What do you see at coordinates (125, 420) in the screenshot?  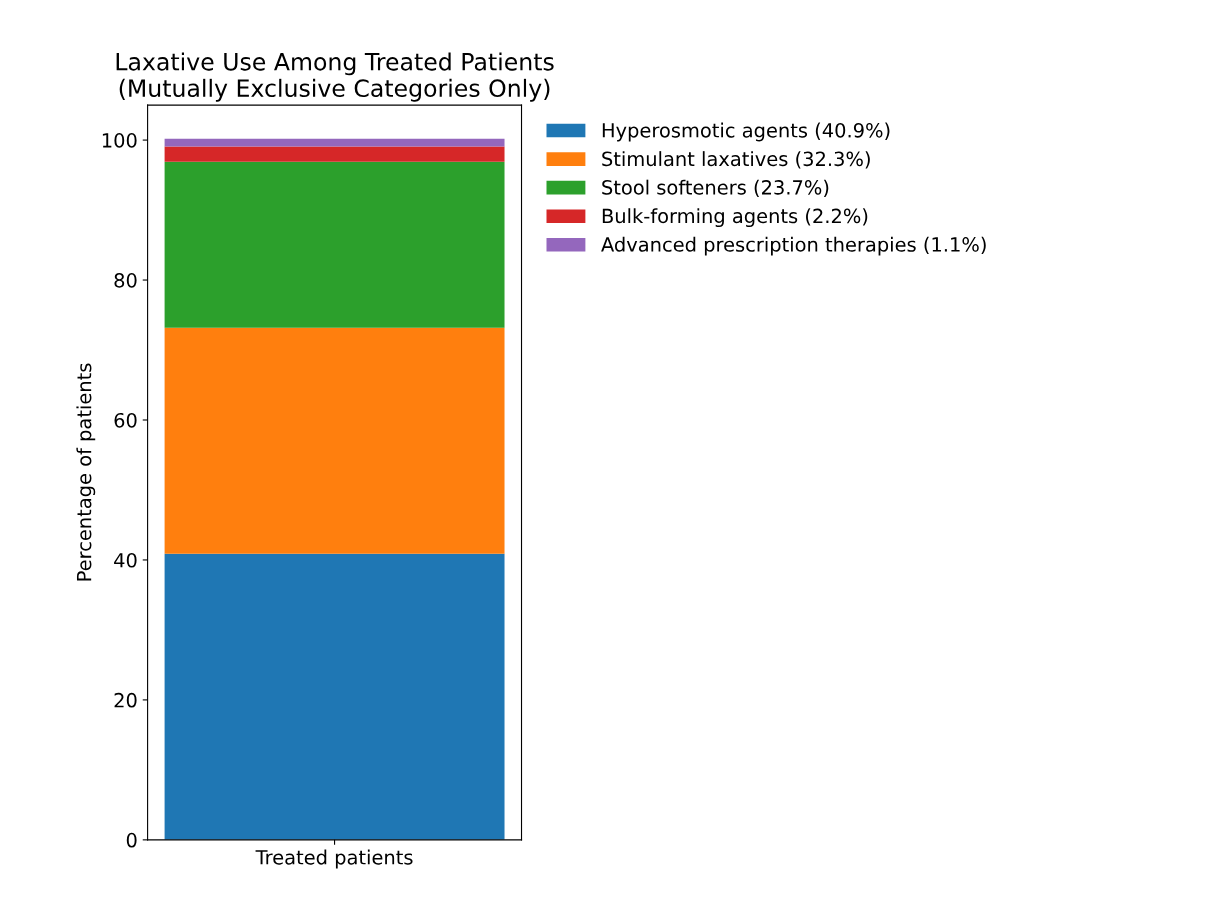 I see `y-tick-label: 60` at bounding box center [125, 420].